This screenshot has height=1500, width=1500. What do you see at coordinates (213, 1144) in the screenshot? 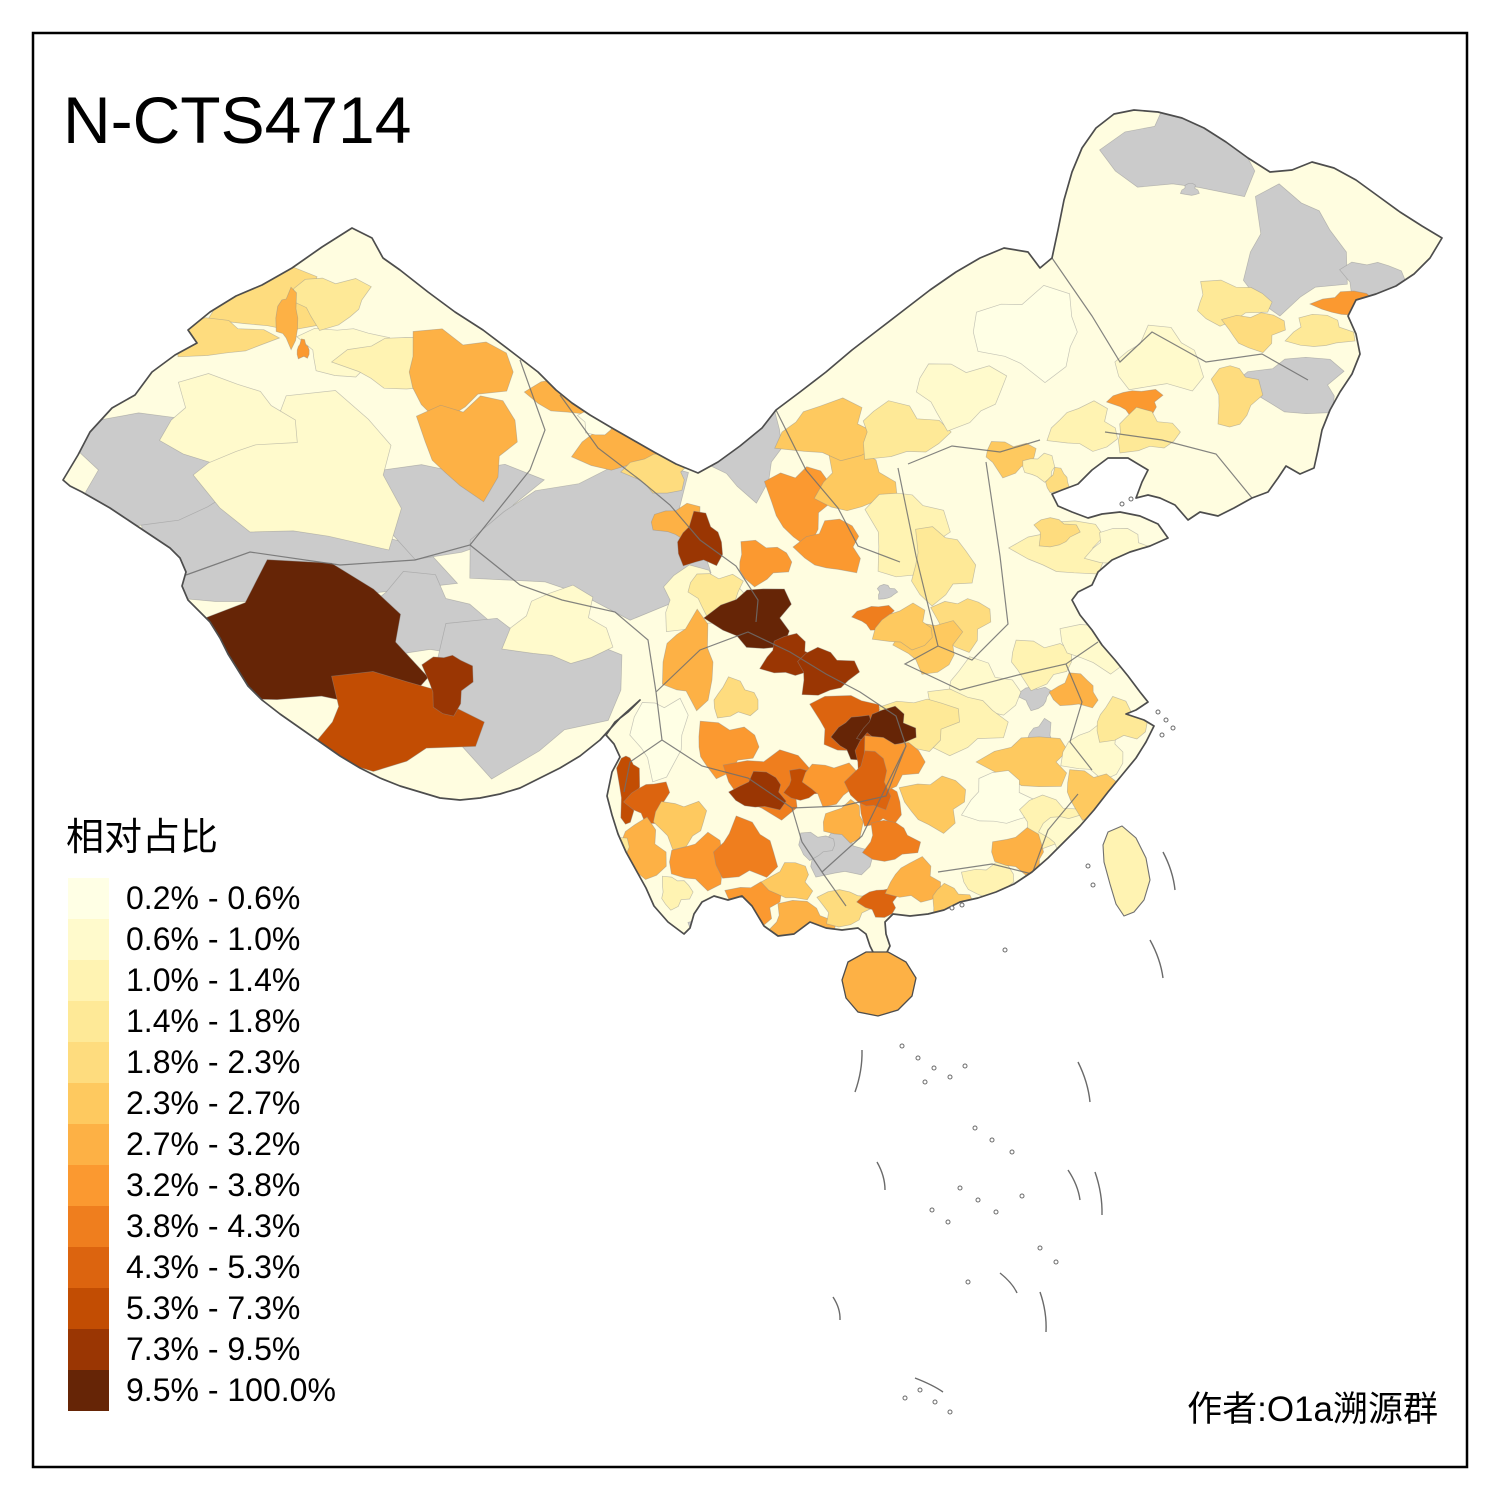
I see `legend-label: 2.7% - 3.2%` at bounding box center [213, 1144].